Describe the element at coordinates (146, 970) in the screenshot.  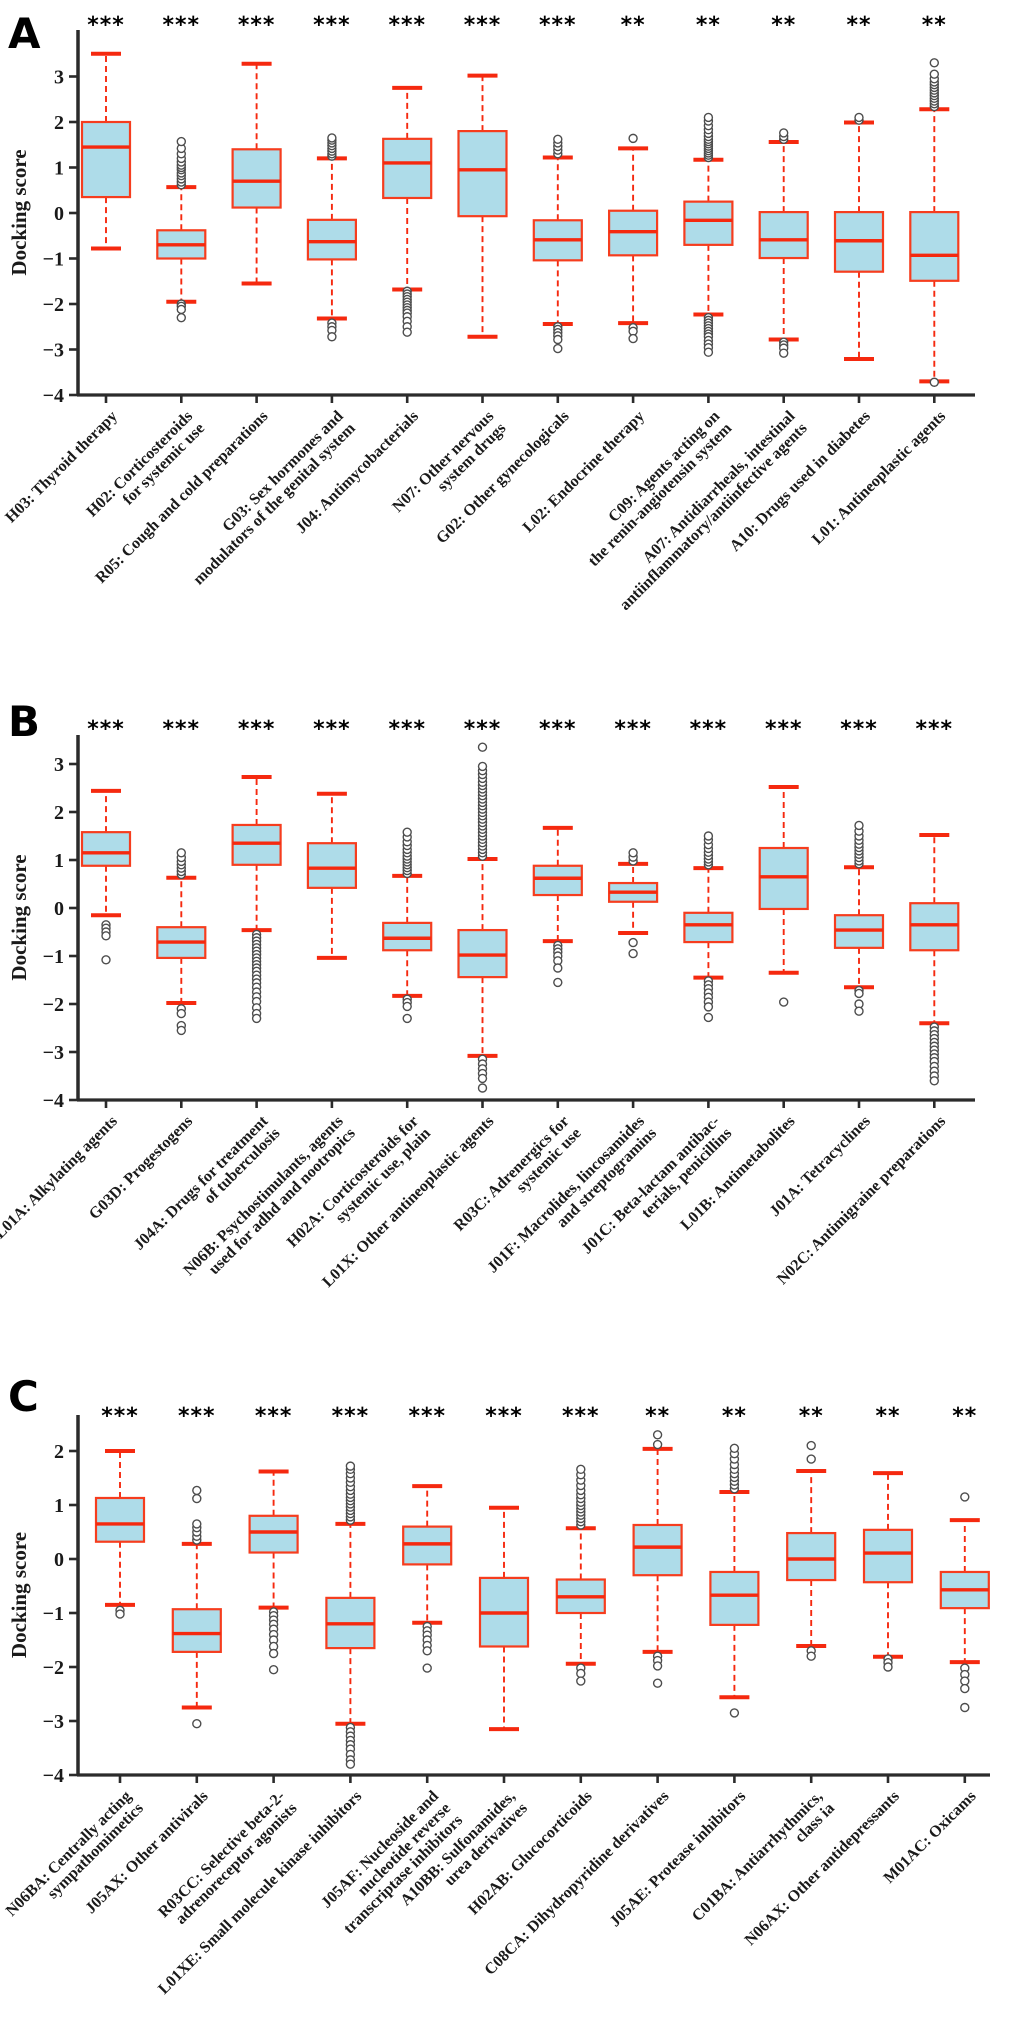
I see `boxplot-group: ***G03D: Progestogens` at that location.